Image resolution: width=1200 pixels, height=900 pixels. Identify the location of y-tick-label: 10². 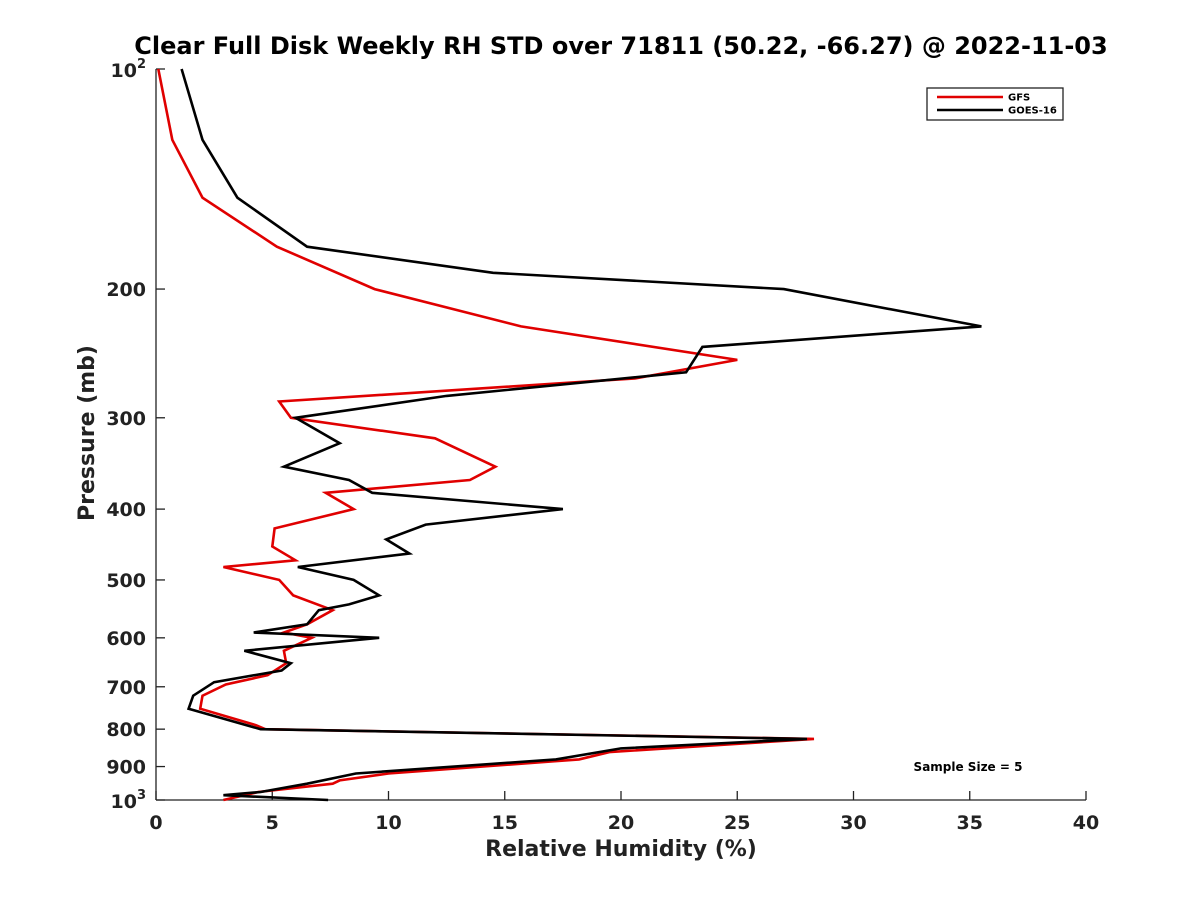
(129, 69).